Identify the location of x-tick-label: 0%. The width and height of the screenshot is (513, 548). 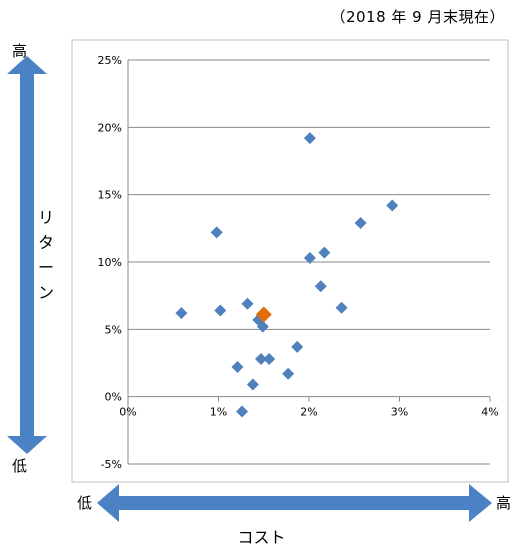
(127, 412).